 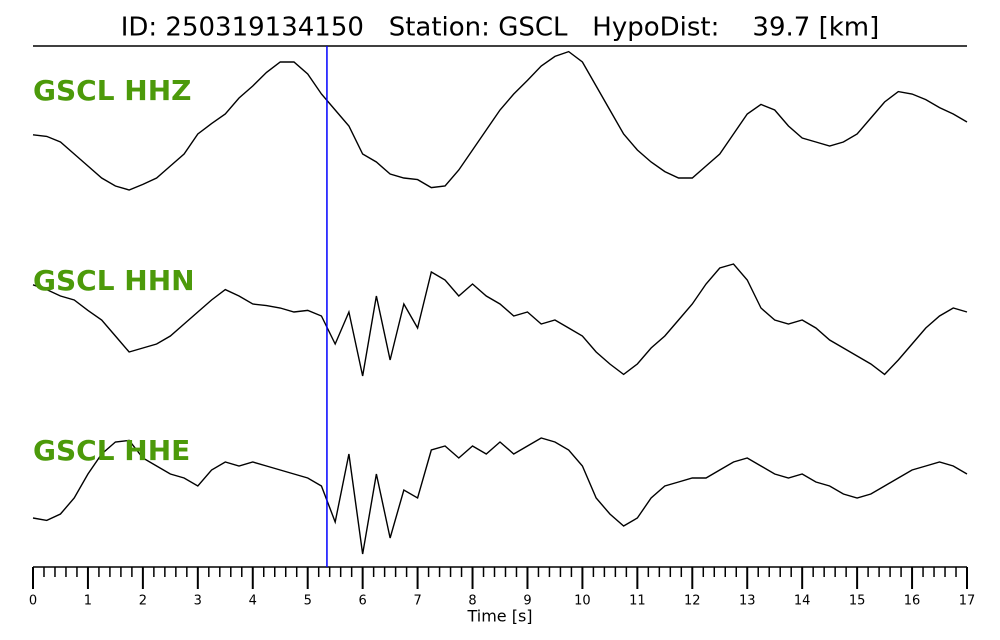 What do you see at coordinates (112, 90) in the screenshot?
I see `trace-label: GSCL HHZ` at bounding box center [112, 90].